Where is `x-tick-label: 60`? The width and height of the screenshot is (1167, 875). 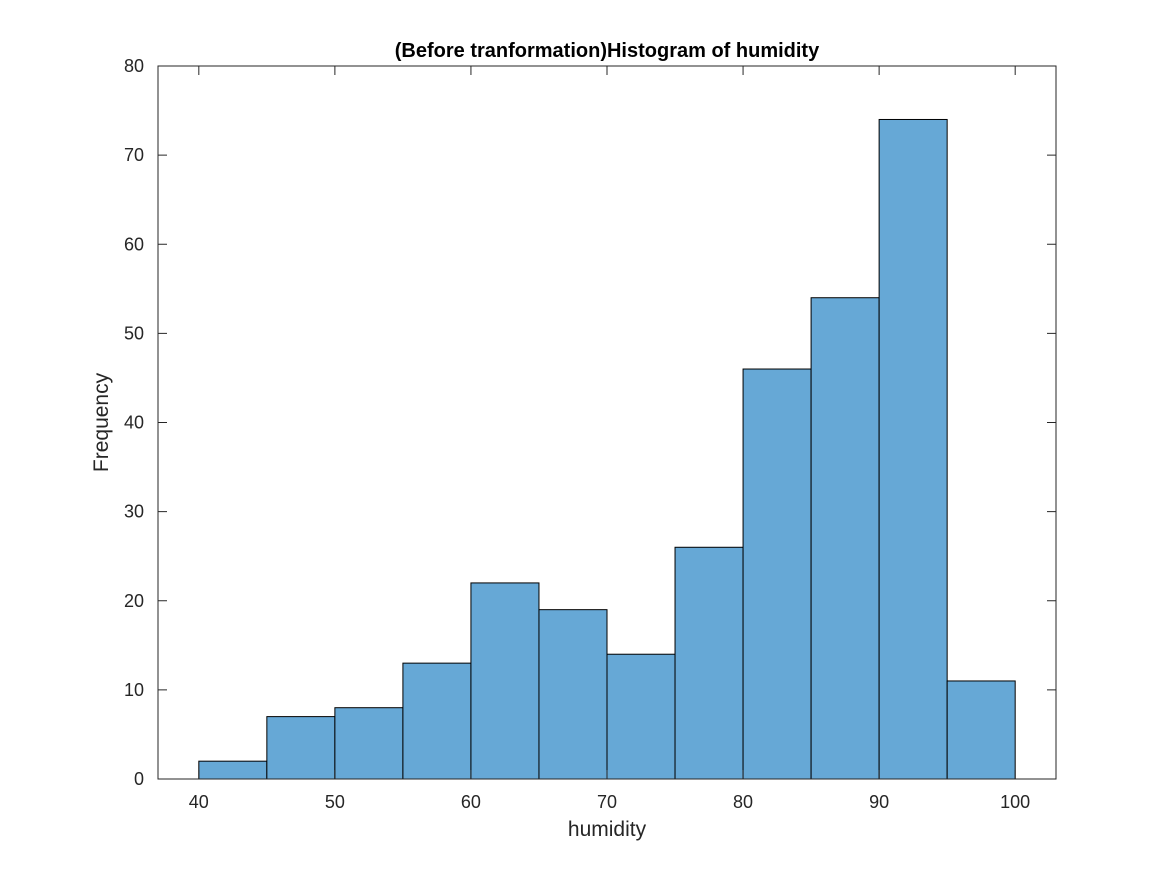
x-tick-label: 60 is located at coordinates (471, 802).